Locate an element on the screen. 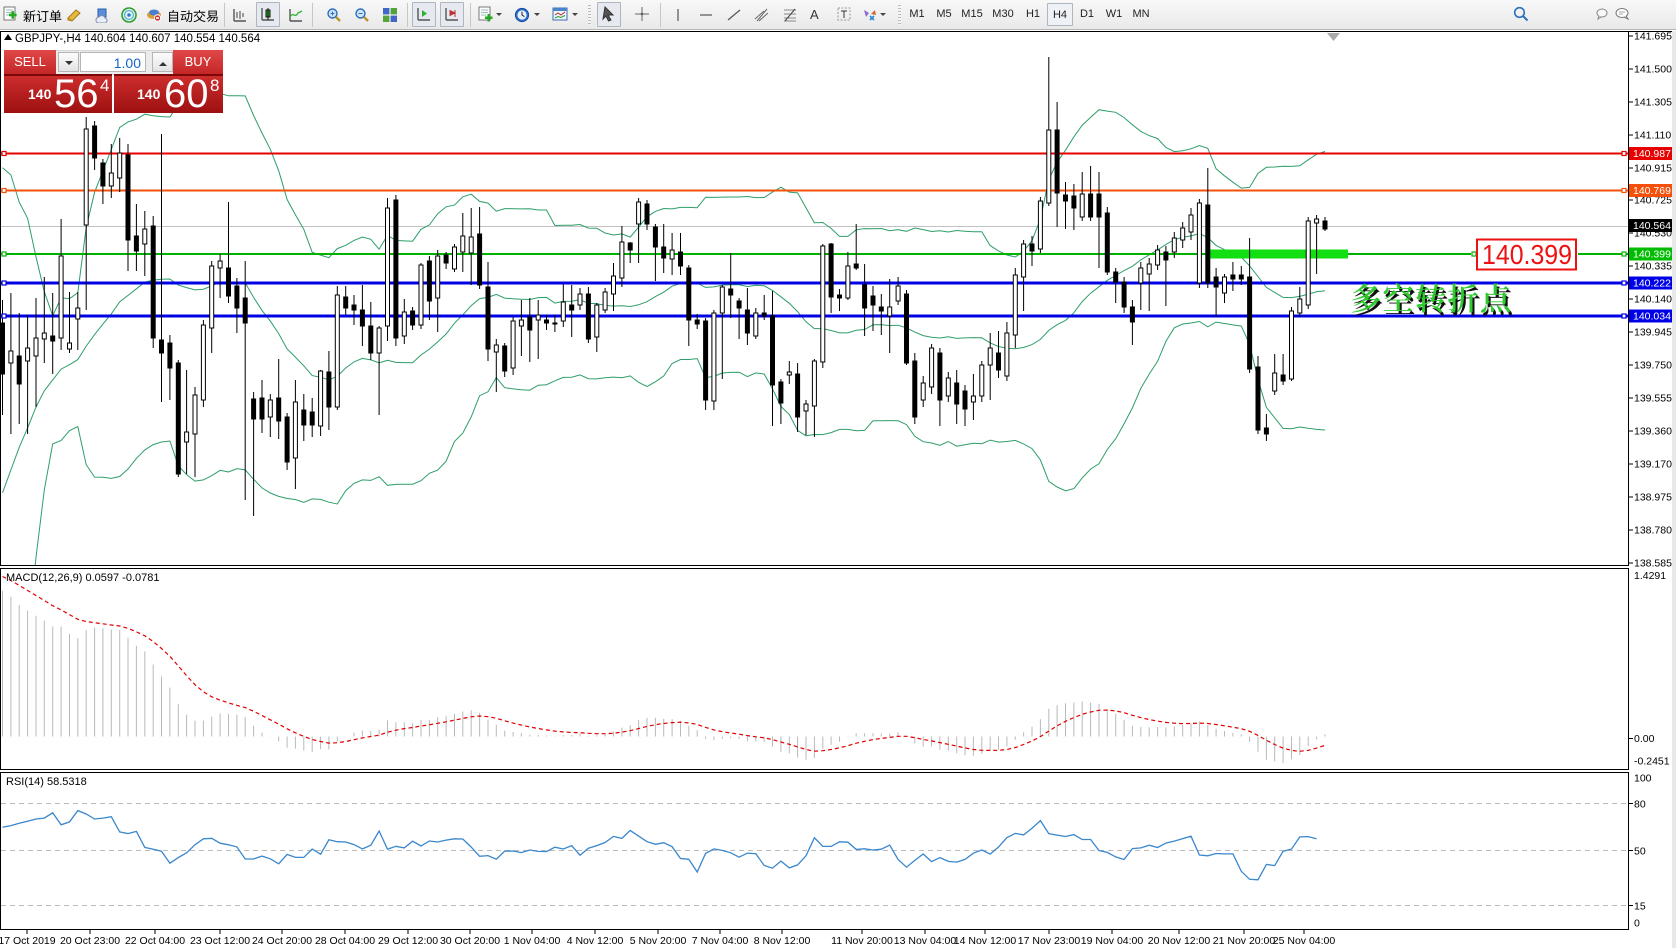 The width and height of the screenshot is (1676, 948). svg-text: 28 Oct 04:00 is located at coordinates (345, 941).